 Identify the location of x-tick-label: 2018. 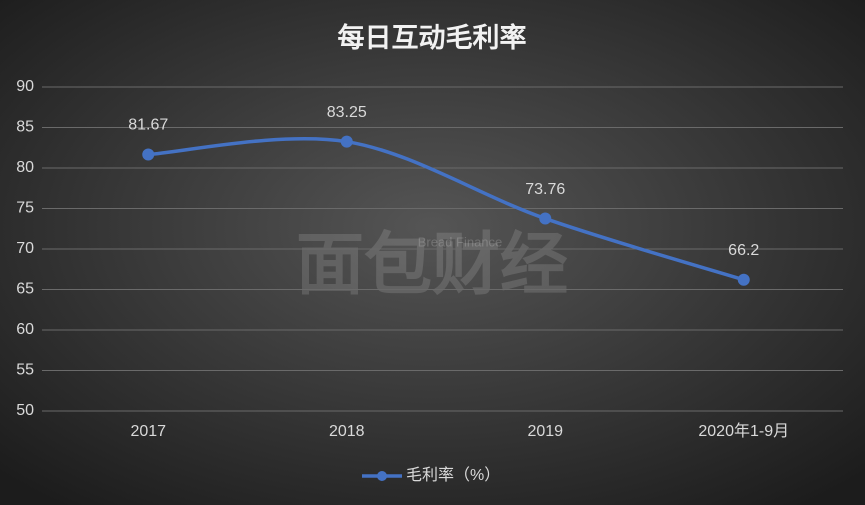
(347, 431).